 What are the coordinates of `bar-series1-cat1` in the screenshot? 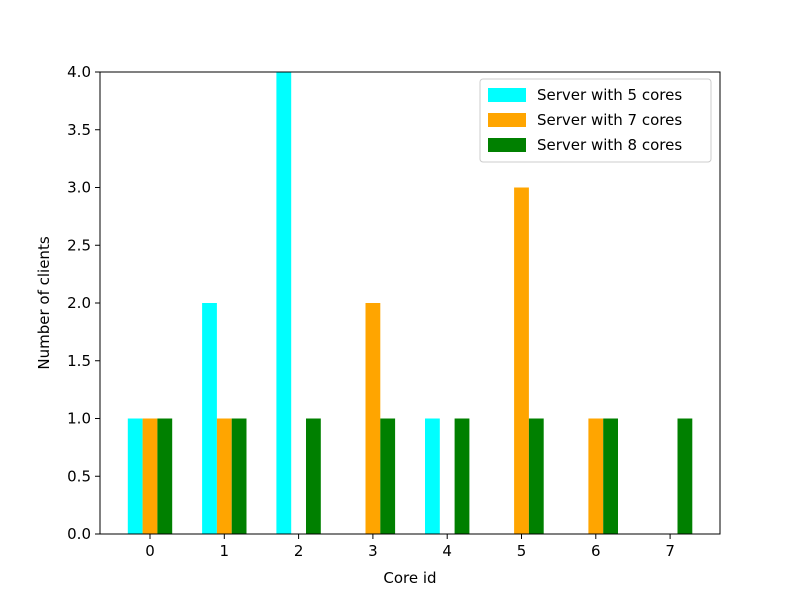 It's located at (224, 476).